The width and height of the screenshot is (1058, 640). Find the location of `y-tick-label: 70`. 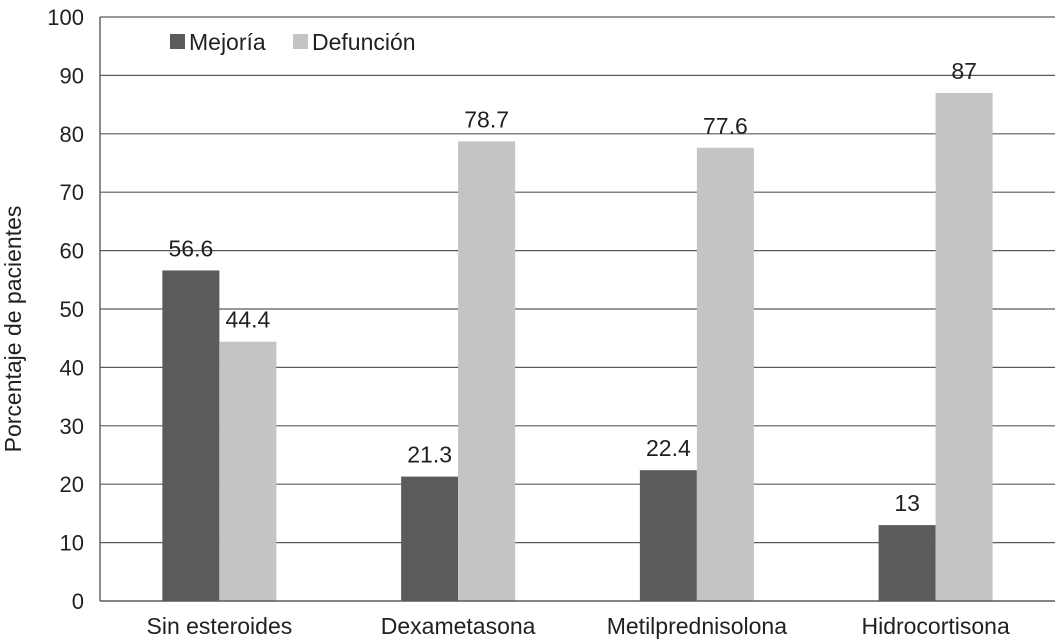

y-tick-label: 70 is located at coordinates (72, 192).